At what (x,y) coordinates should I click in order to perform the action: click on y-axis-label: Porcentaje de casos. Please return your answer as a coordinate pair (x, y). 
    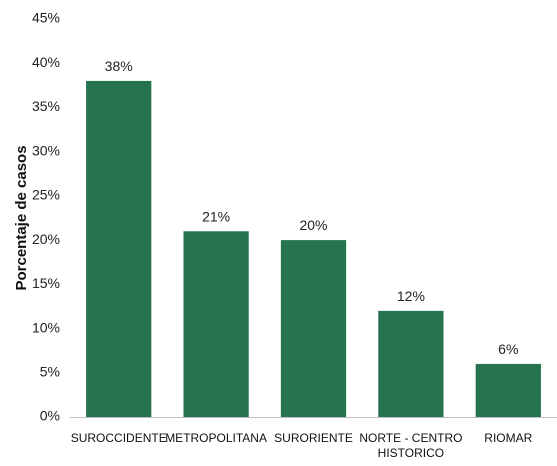
    Looking at the image, I should click on (21, 217).